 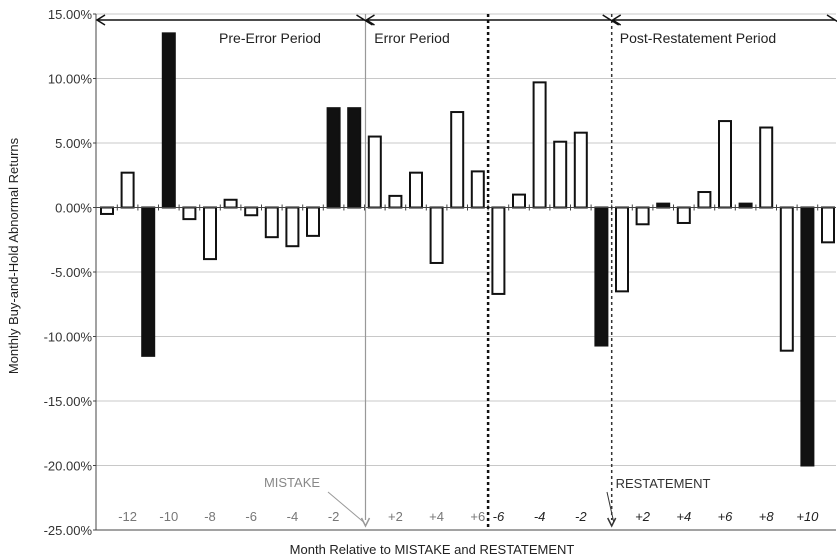 I want to click on restatement-arrowhead, so click(x=612, y=522).